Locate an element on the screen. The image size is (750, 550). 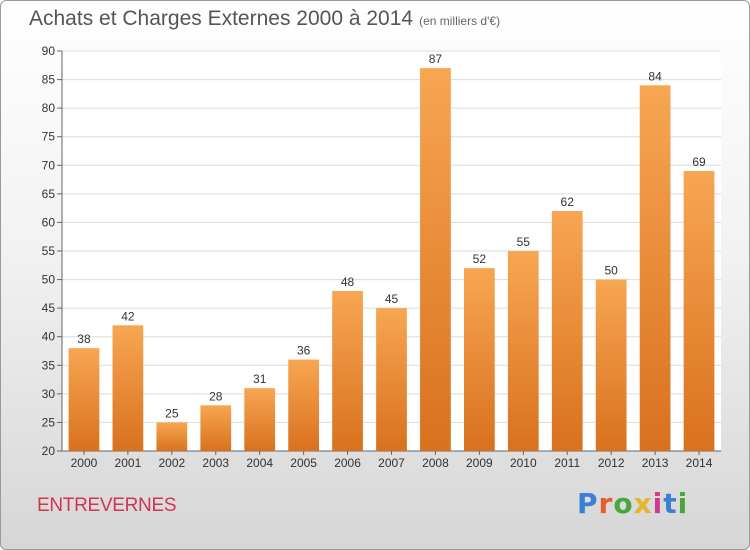
data-label-2007: 45 is located at coordinates (392, 299).